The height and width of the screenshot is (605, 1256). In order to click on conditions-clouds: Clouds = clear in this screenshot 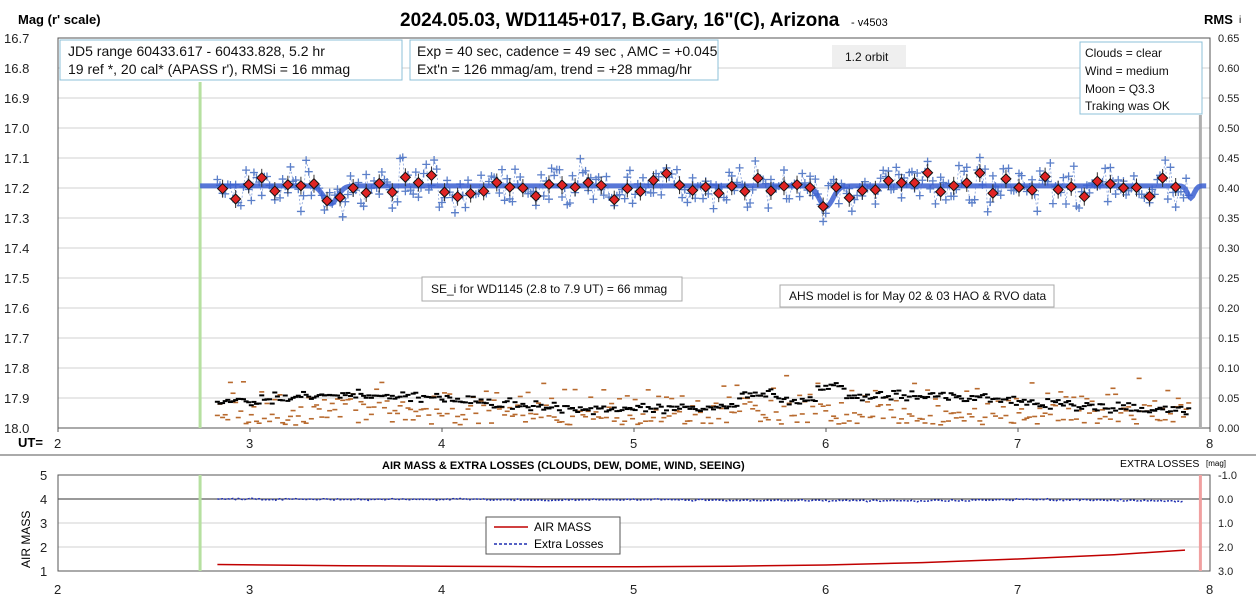, I will do `click(1123, 53)`.